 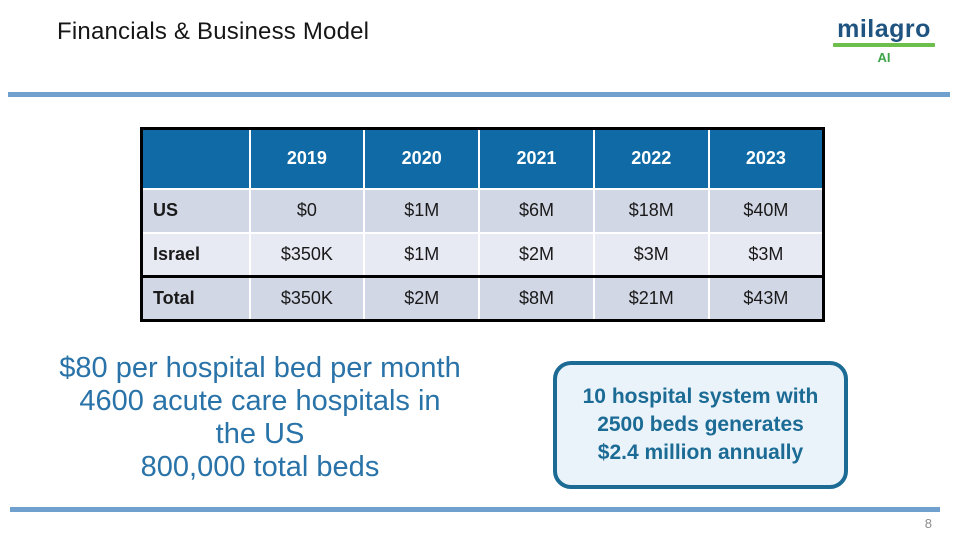 I want to click on table-header-row: 2019 2020 2021 2022 2023, so click(x=482, y=158).